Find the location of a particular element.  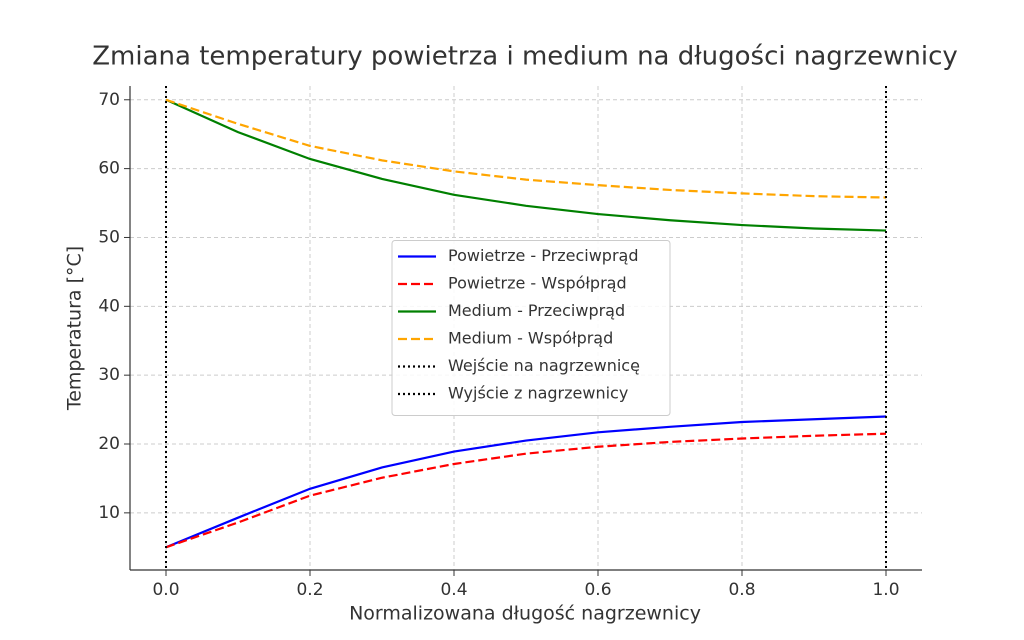

x-tick-label: 0.6 is located at coordinates (597, 590).